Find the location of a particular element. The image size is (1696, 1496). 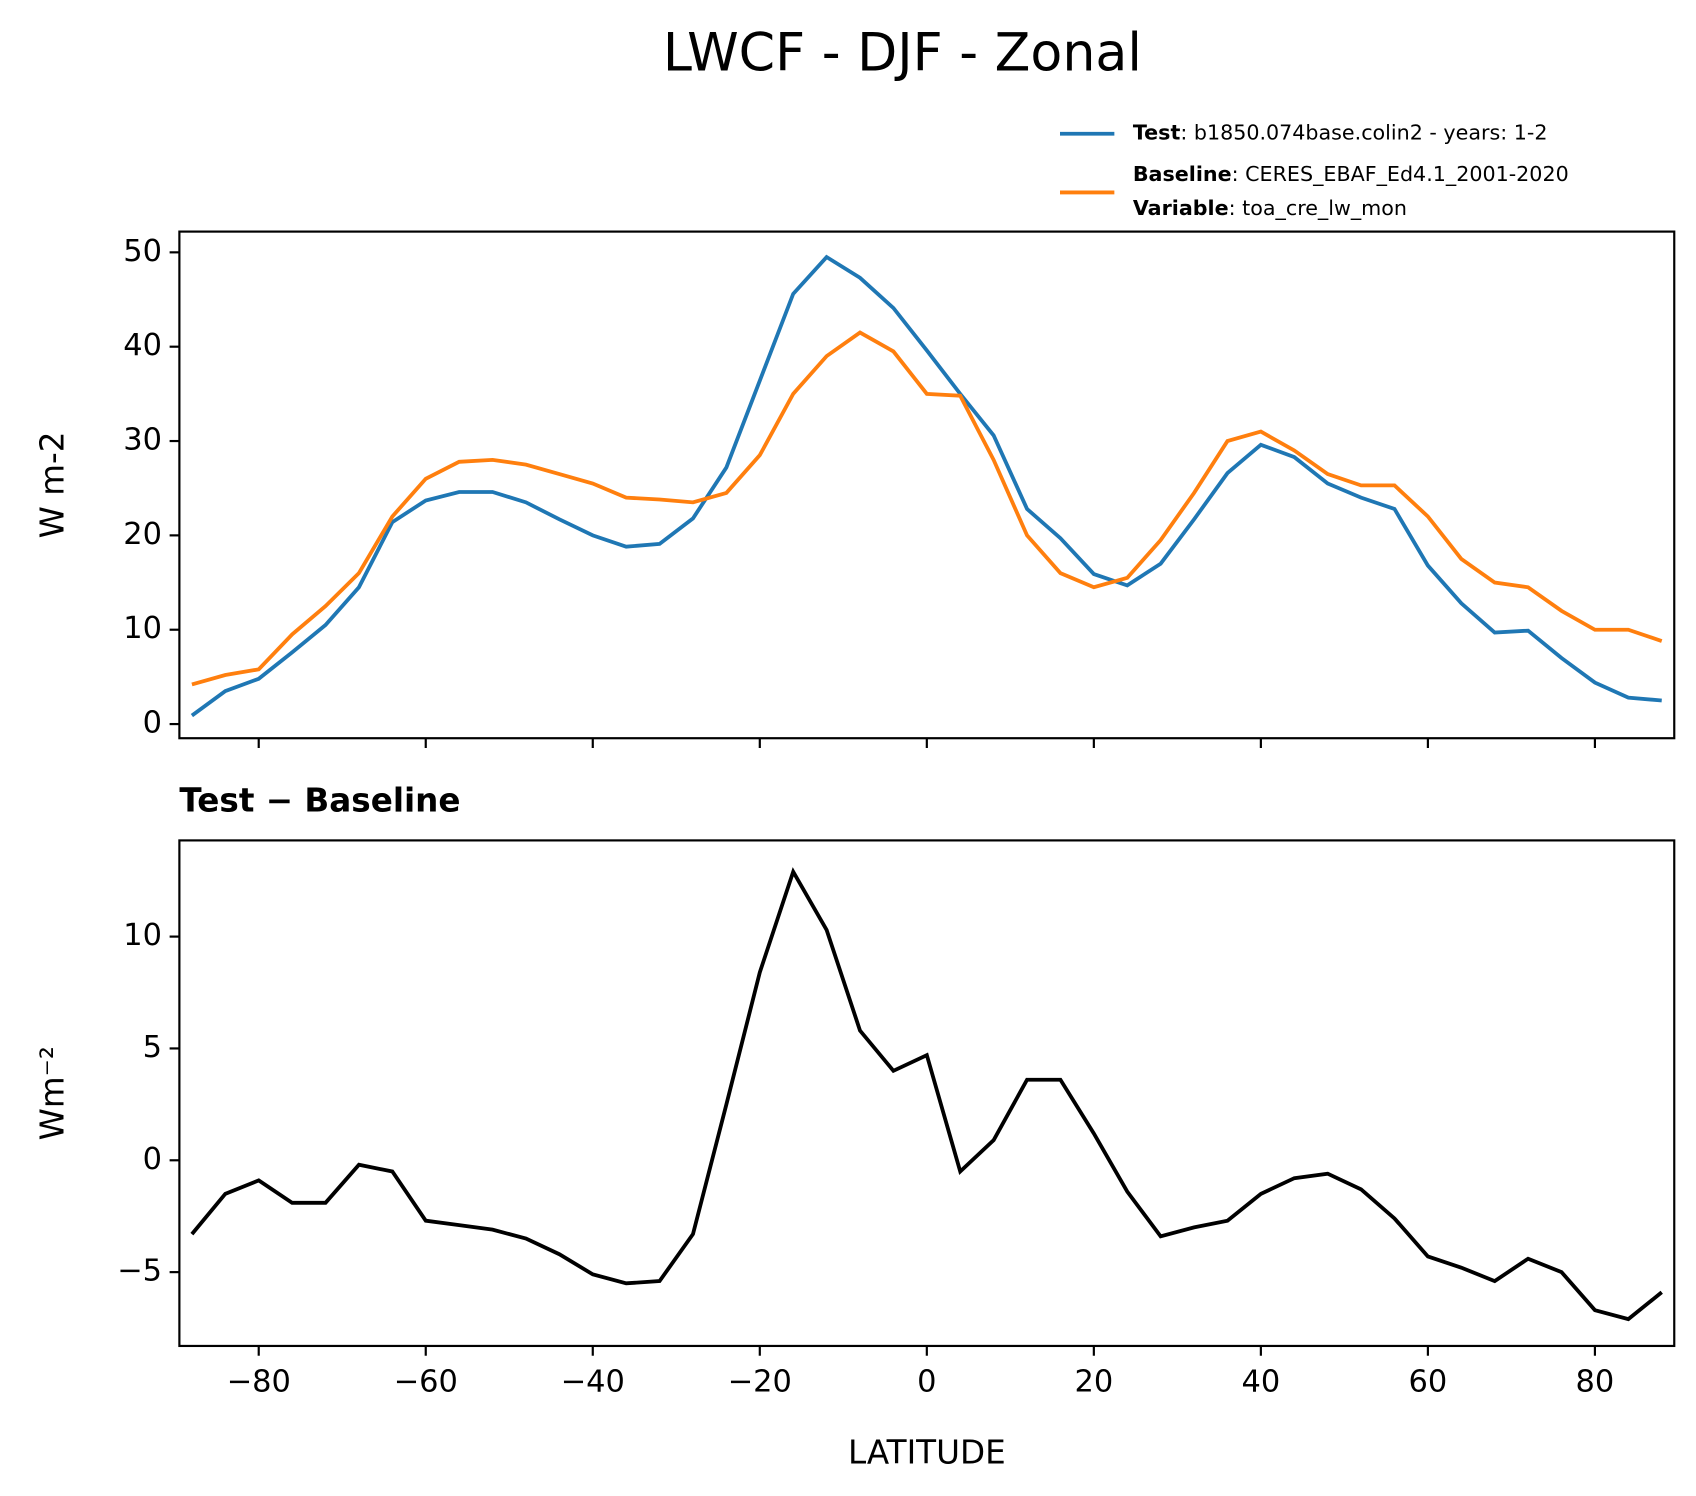

y-tick-label: 40 is located at coordinates (142, 345).